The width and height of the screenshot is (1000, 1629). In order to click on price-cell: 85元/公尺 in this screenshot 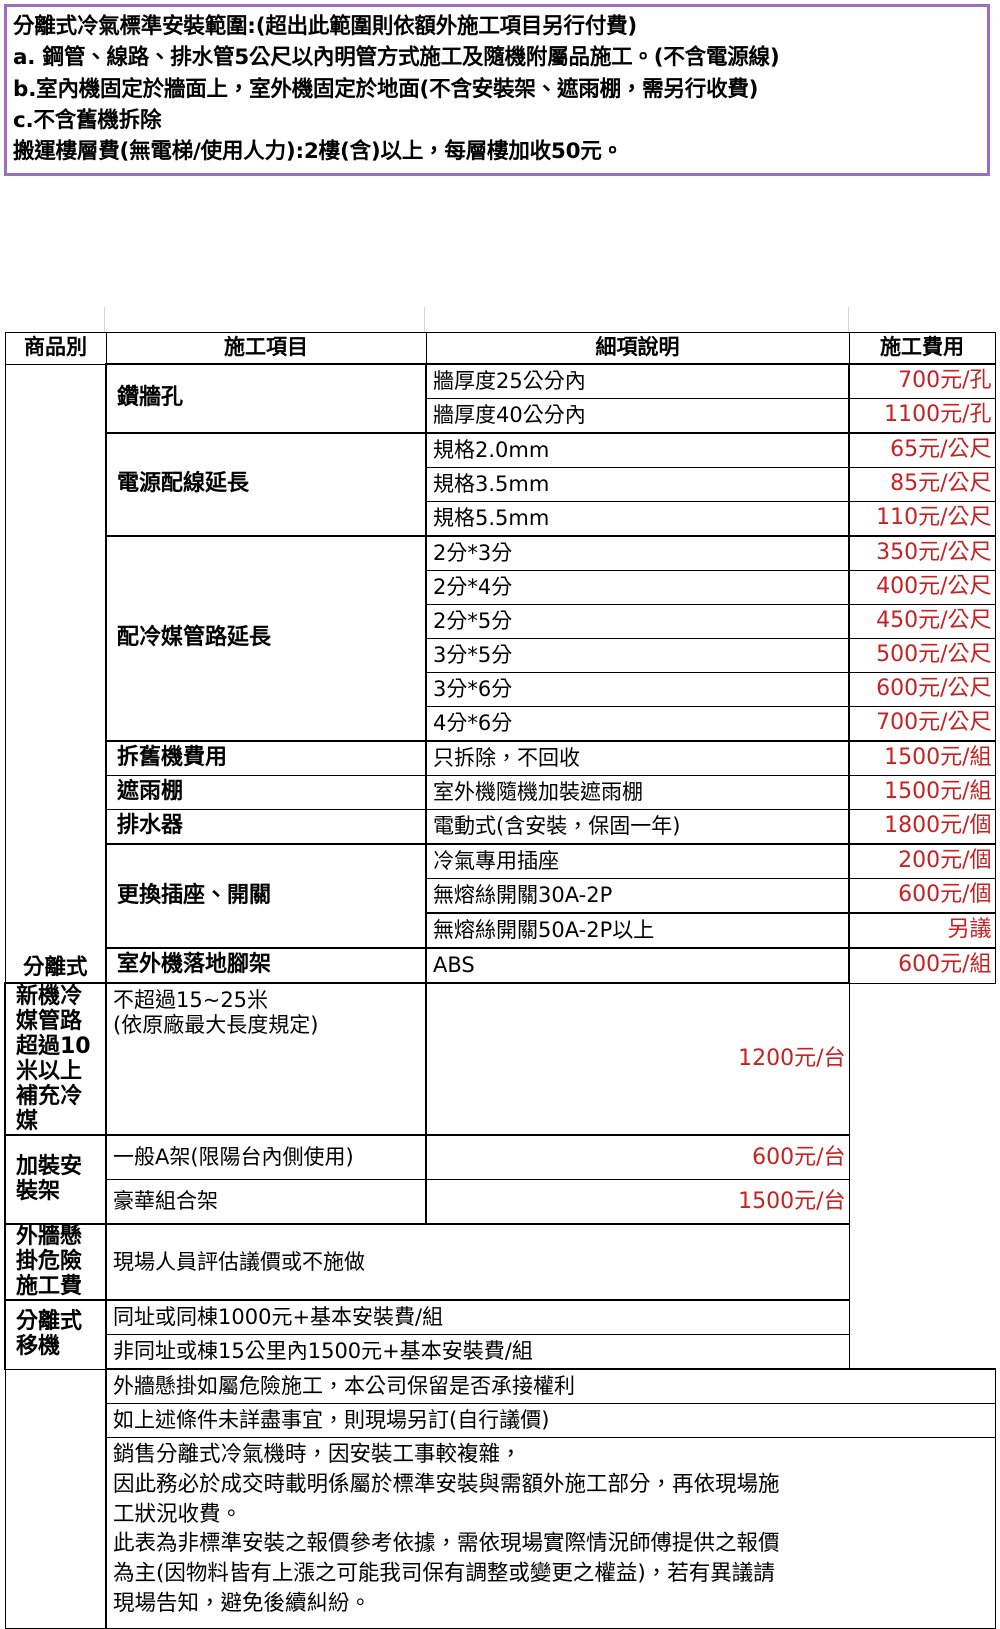, I will do `click(922, 484)`.